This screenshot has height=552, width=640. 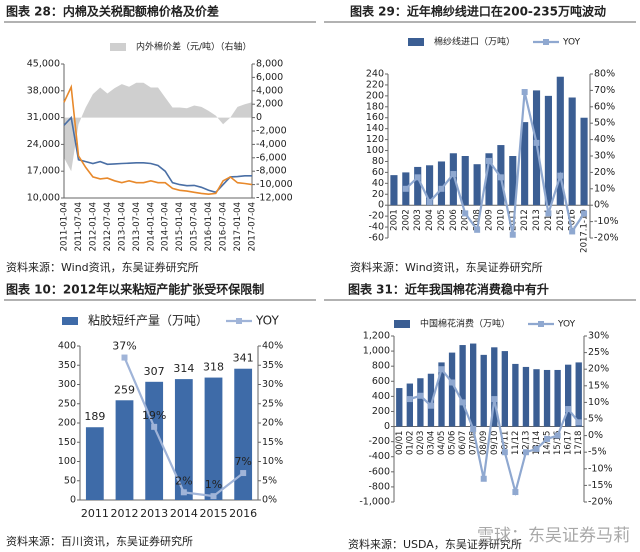 I want to click on y-tick-label: 38,000, so click(x=43, y=90).